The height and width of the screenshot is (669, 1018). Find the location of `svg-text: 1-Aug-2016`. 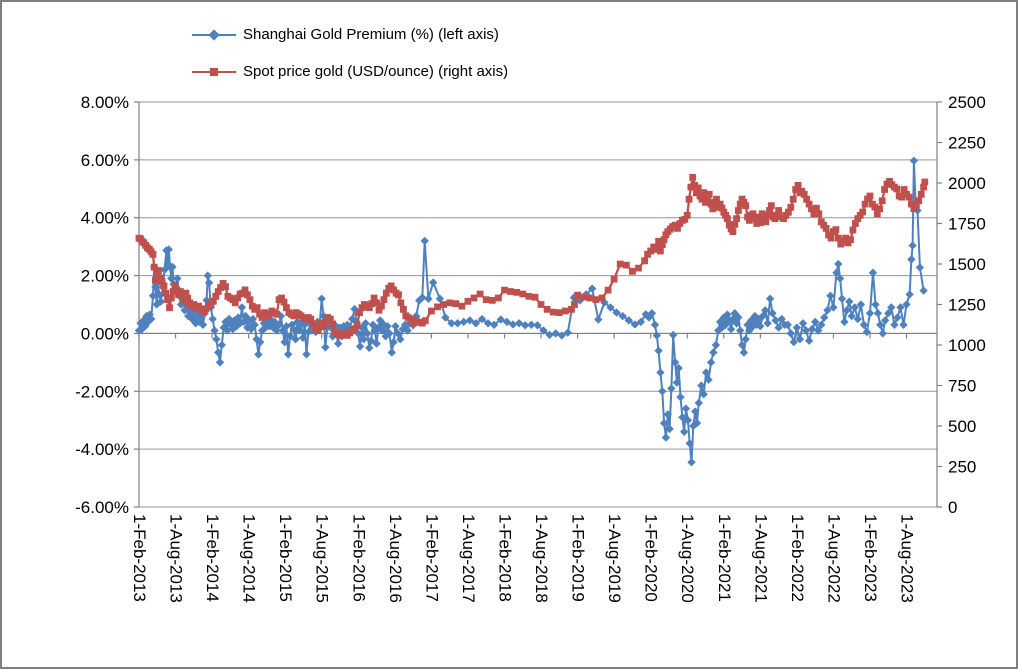

svg-text: 1-Aug-2016 is located at coordinates (395, 558).